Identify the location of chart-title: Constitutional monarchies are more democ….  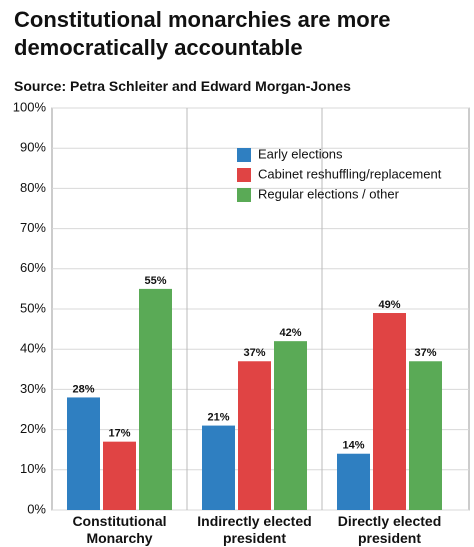
(202, 33).